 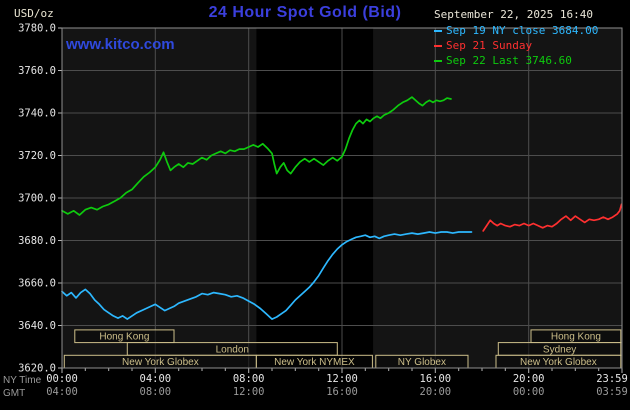 I want to click on series-swatch-sep21, so click(x=438, y=45).